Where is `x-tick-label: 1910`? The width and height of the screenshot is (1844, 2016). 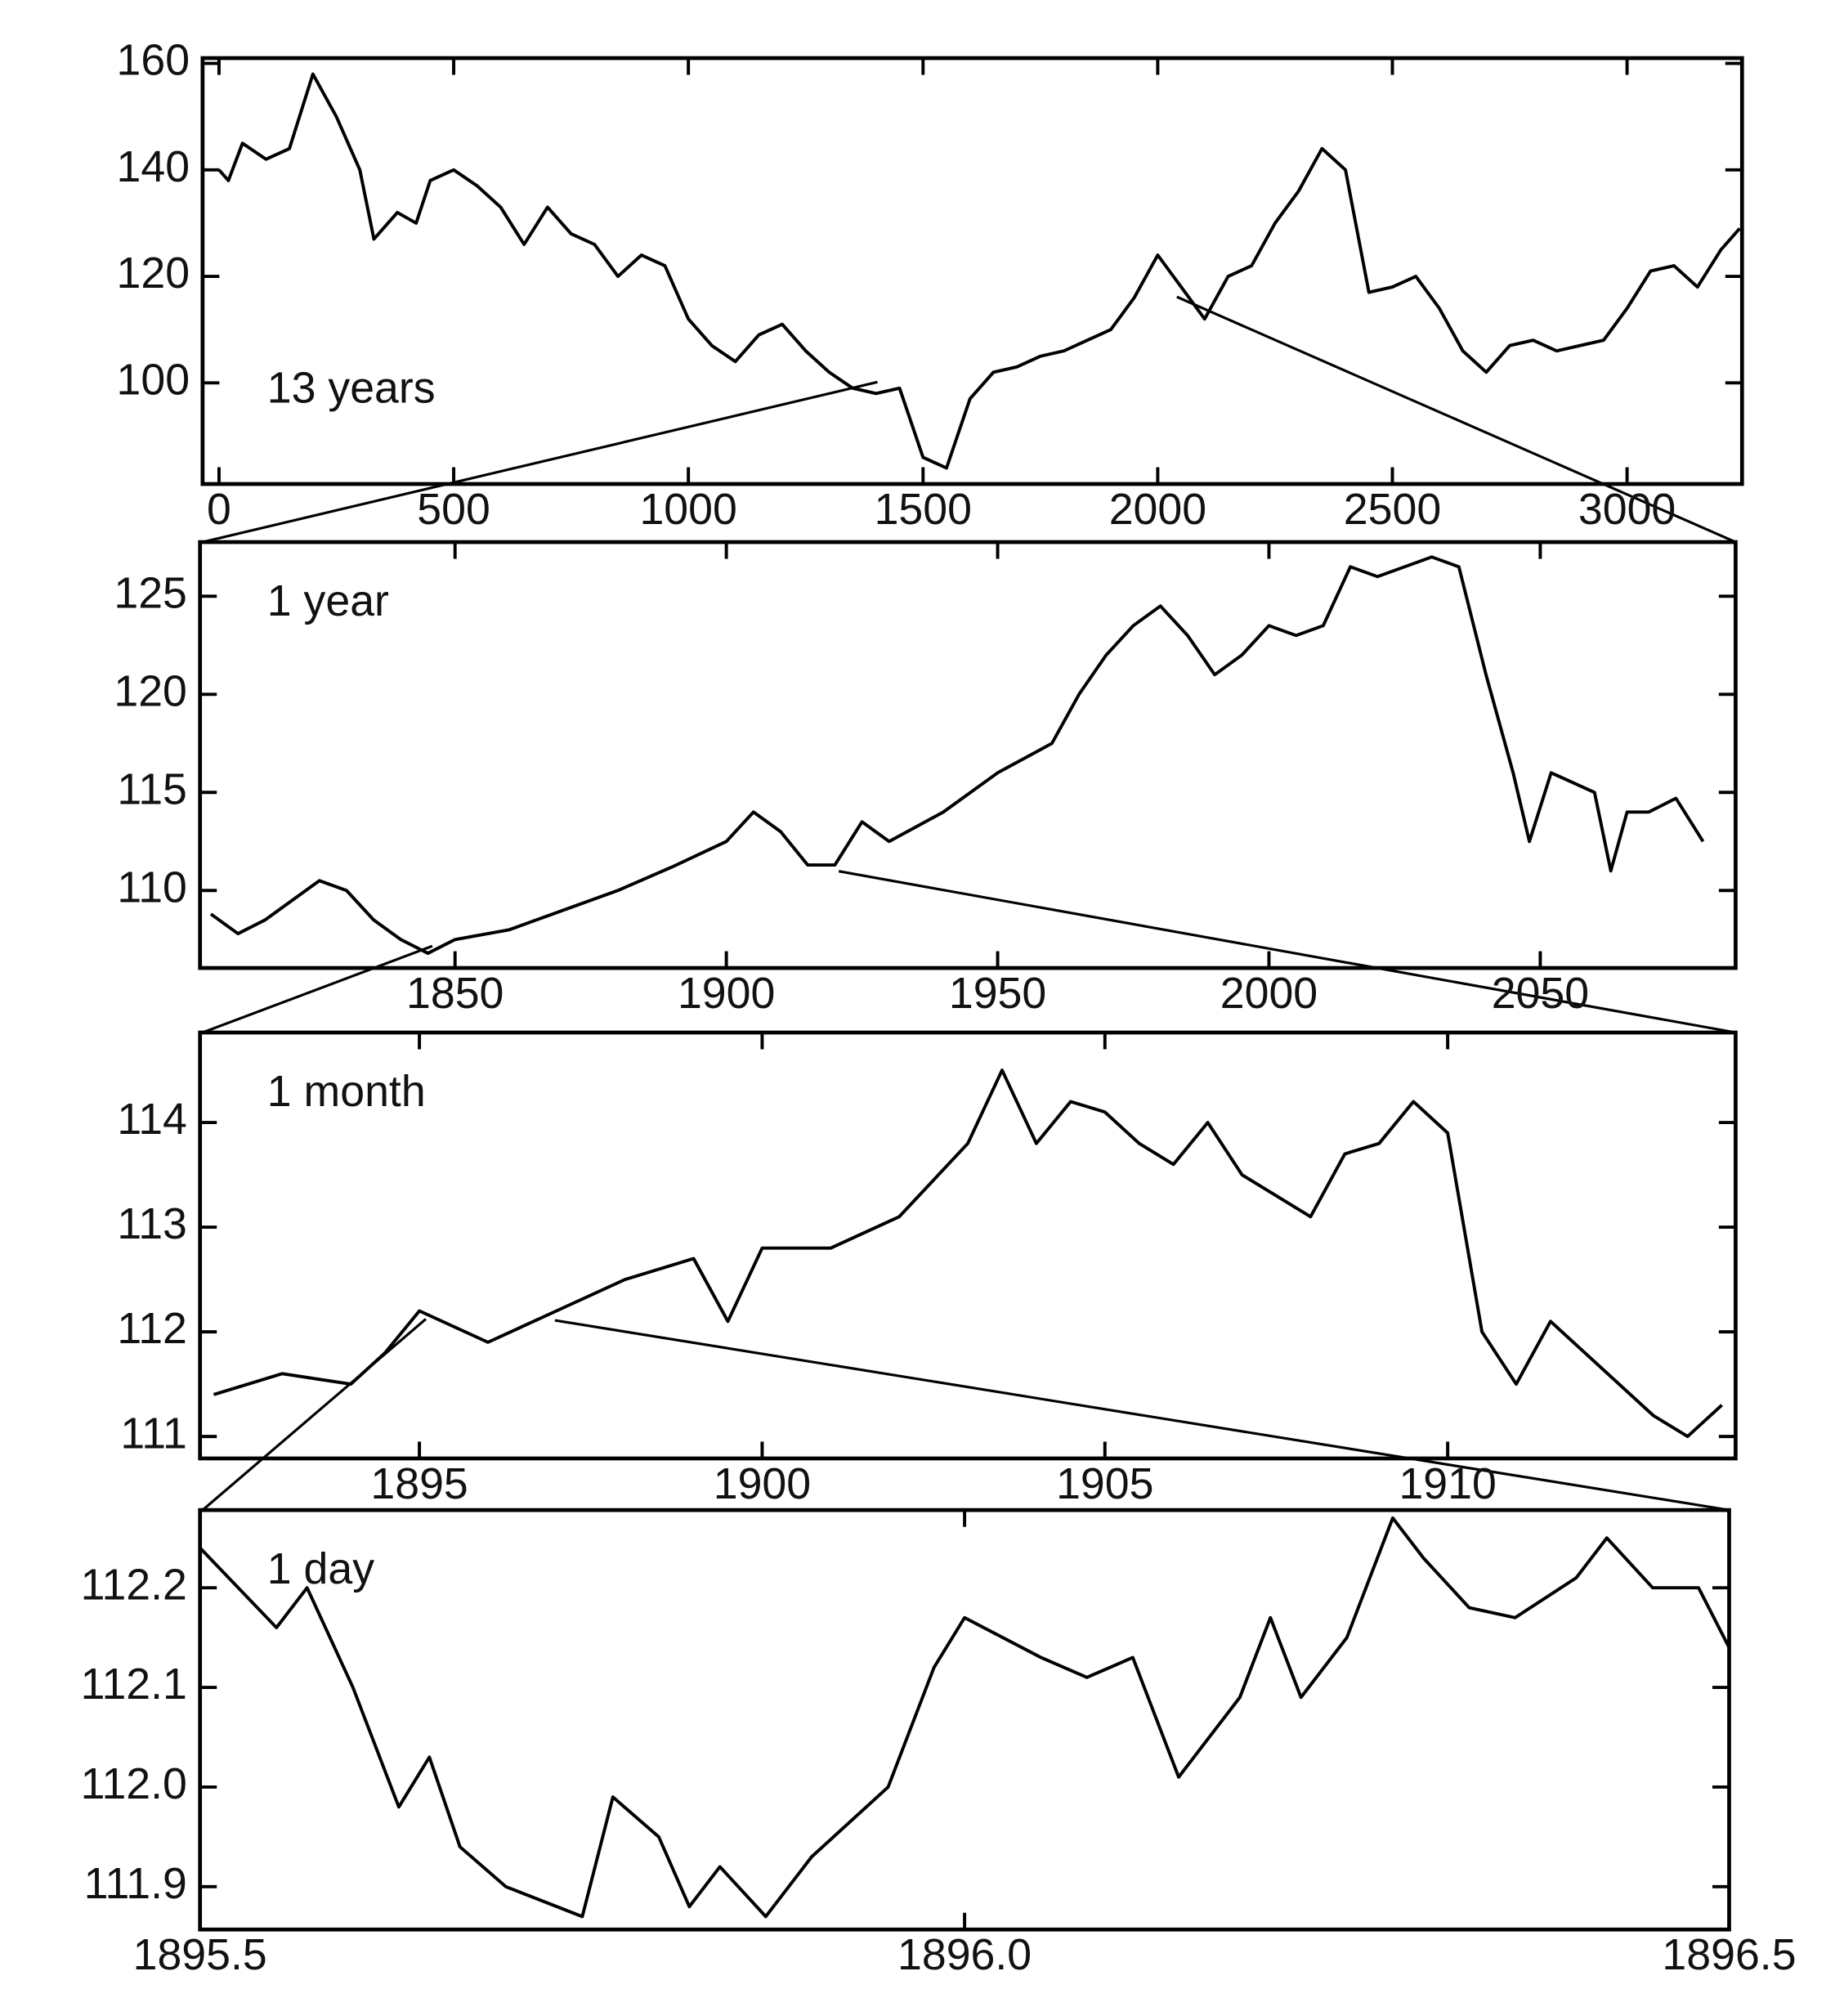
x-tick-label: 1910 is located at coordinates (1447, 1483).